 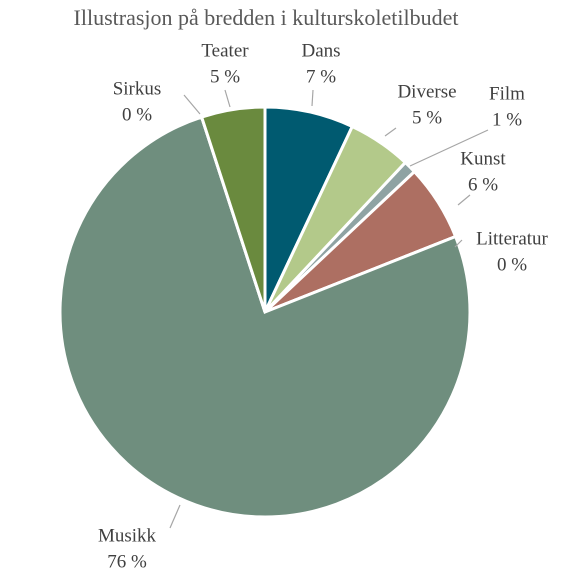 What do you see at coordinates (225, 50) in the screenshot?
I see `slice-label: Teater` at bounding box center [225, 50].